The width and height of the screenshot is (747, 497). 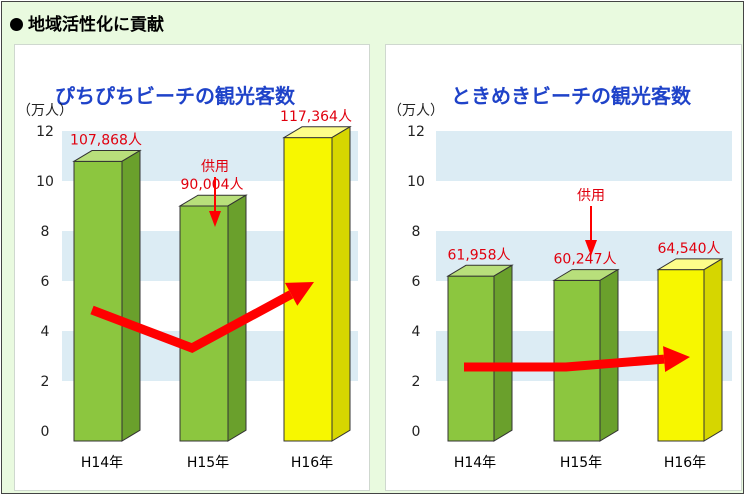 I want to click on grid-band, so click(x=584, y=156).